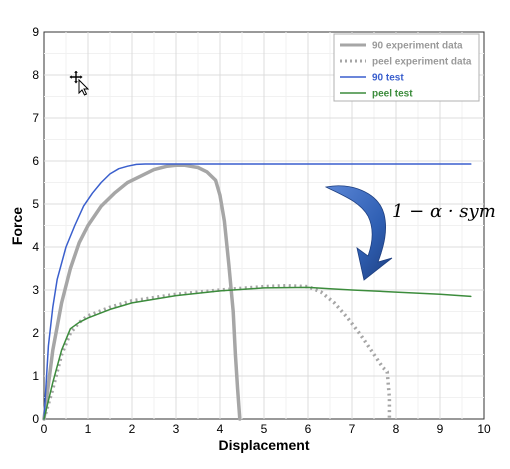 Image resolution: width=510 pixels, height=469 pixels. What do you see at coordinates (44, 429) in the screenshot?
I see `x-tick-label: 0` at bounding box center [44, 429].